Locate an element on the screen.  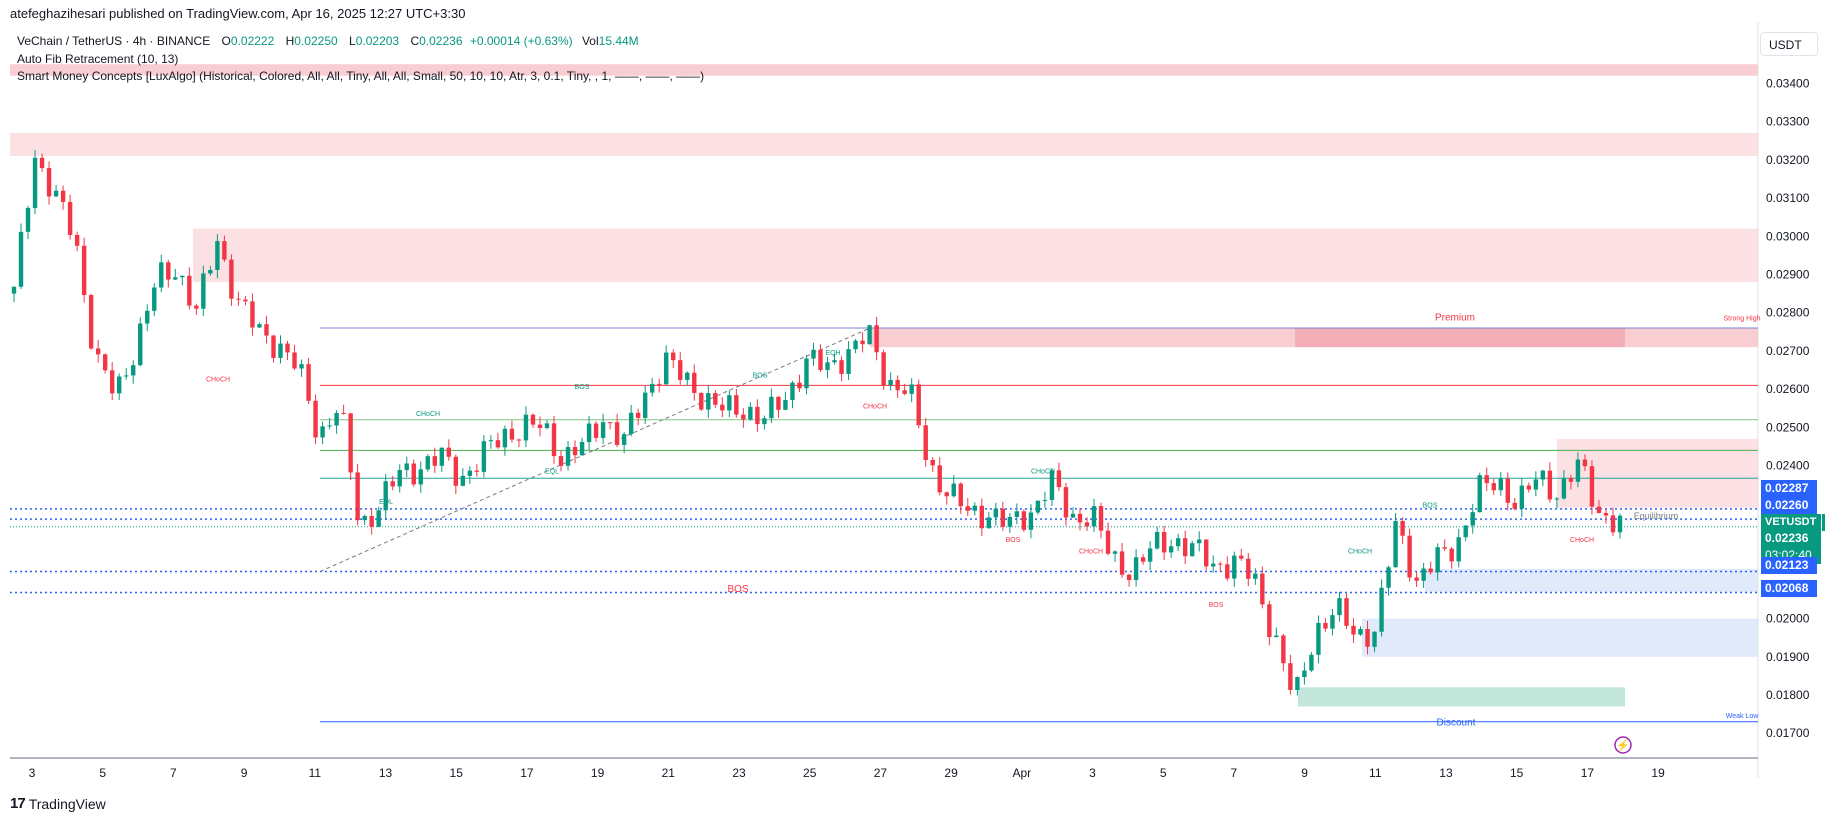
indicator-fib: Auto Fib Retracement (10, 13) is located at coordinates (98, 59).